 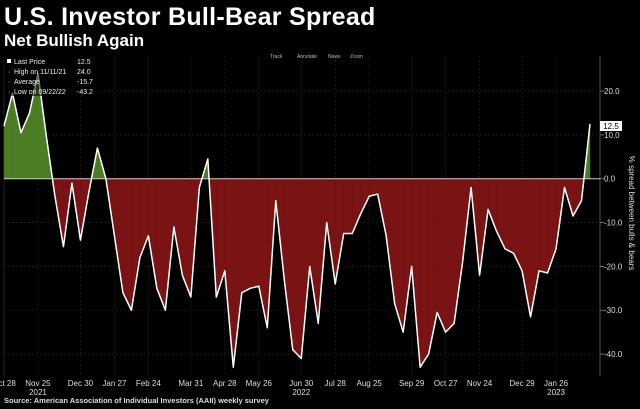 I want to click on x-tick-label: Dec 29, so click(x=522, y=383).